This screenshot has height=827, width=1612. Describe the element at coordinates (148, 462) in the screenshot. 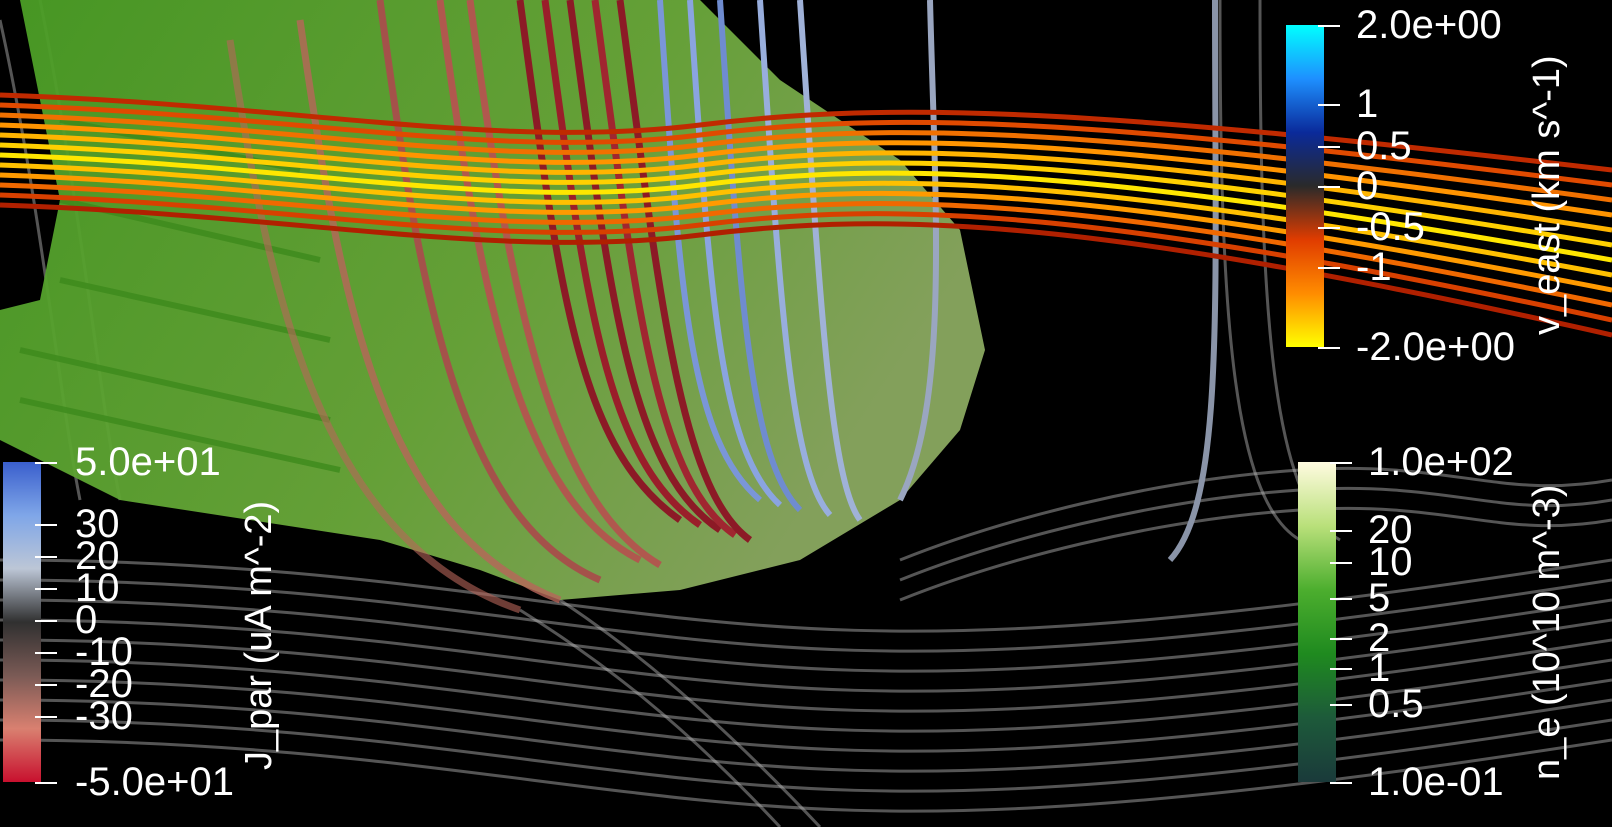

I see `colorbar-tick-label: 5.0e+01` at that location.